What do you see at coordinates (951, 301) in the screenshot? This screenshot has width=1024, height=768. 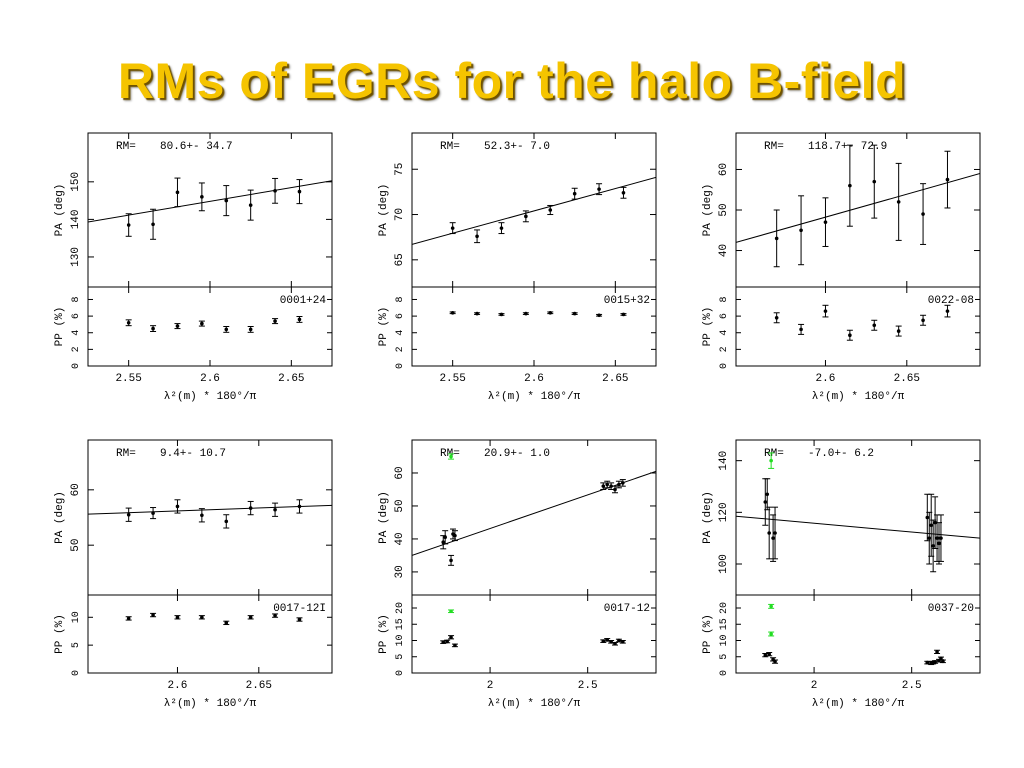 I see `source-label: 0022-08` at bounding box center [951, 301].